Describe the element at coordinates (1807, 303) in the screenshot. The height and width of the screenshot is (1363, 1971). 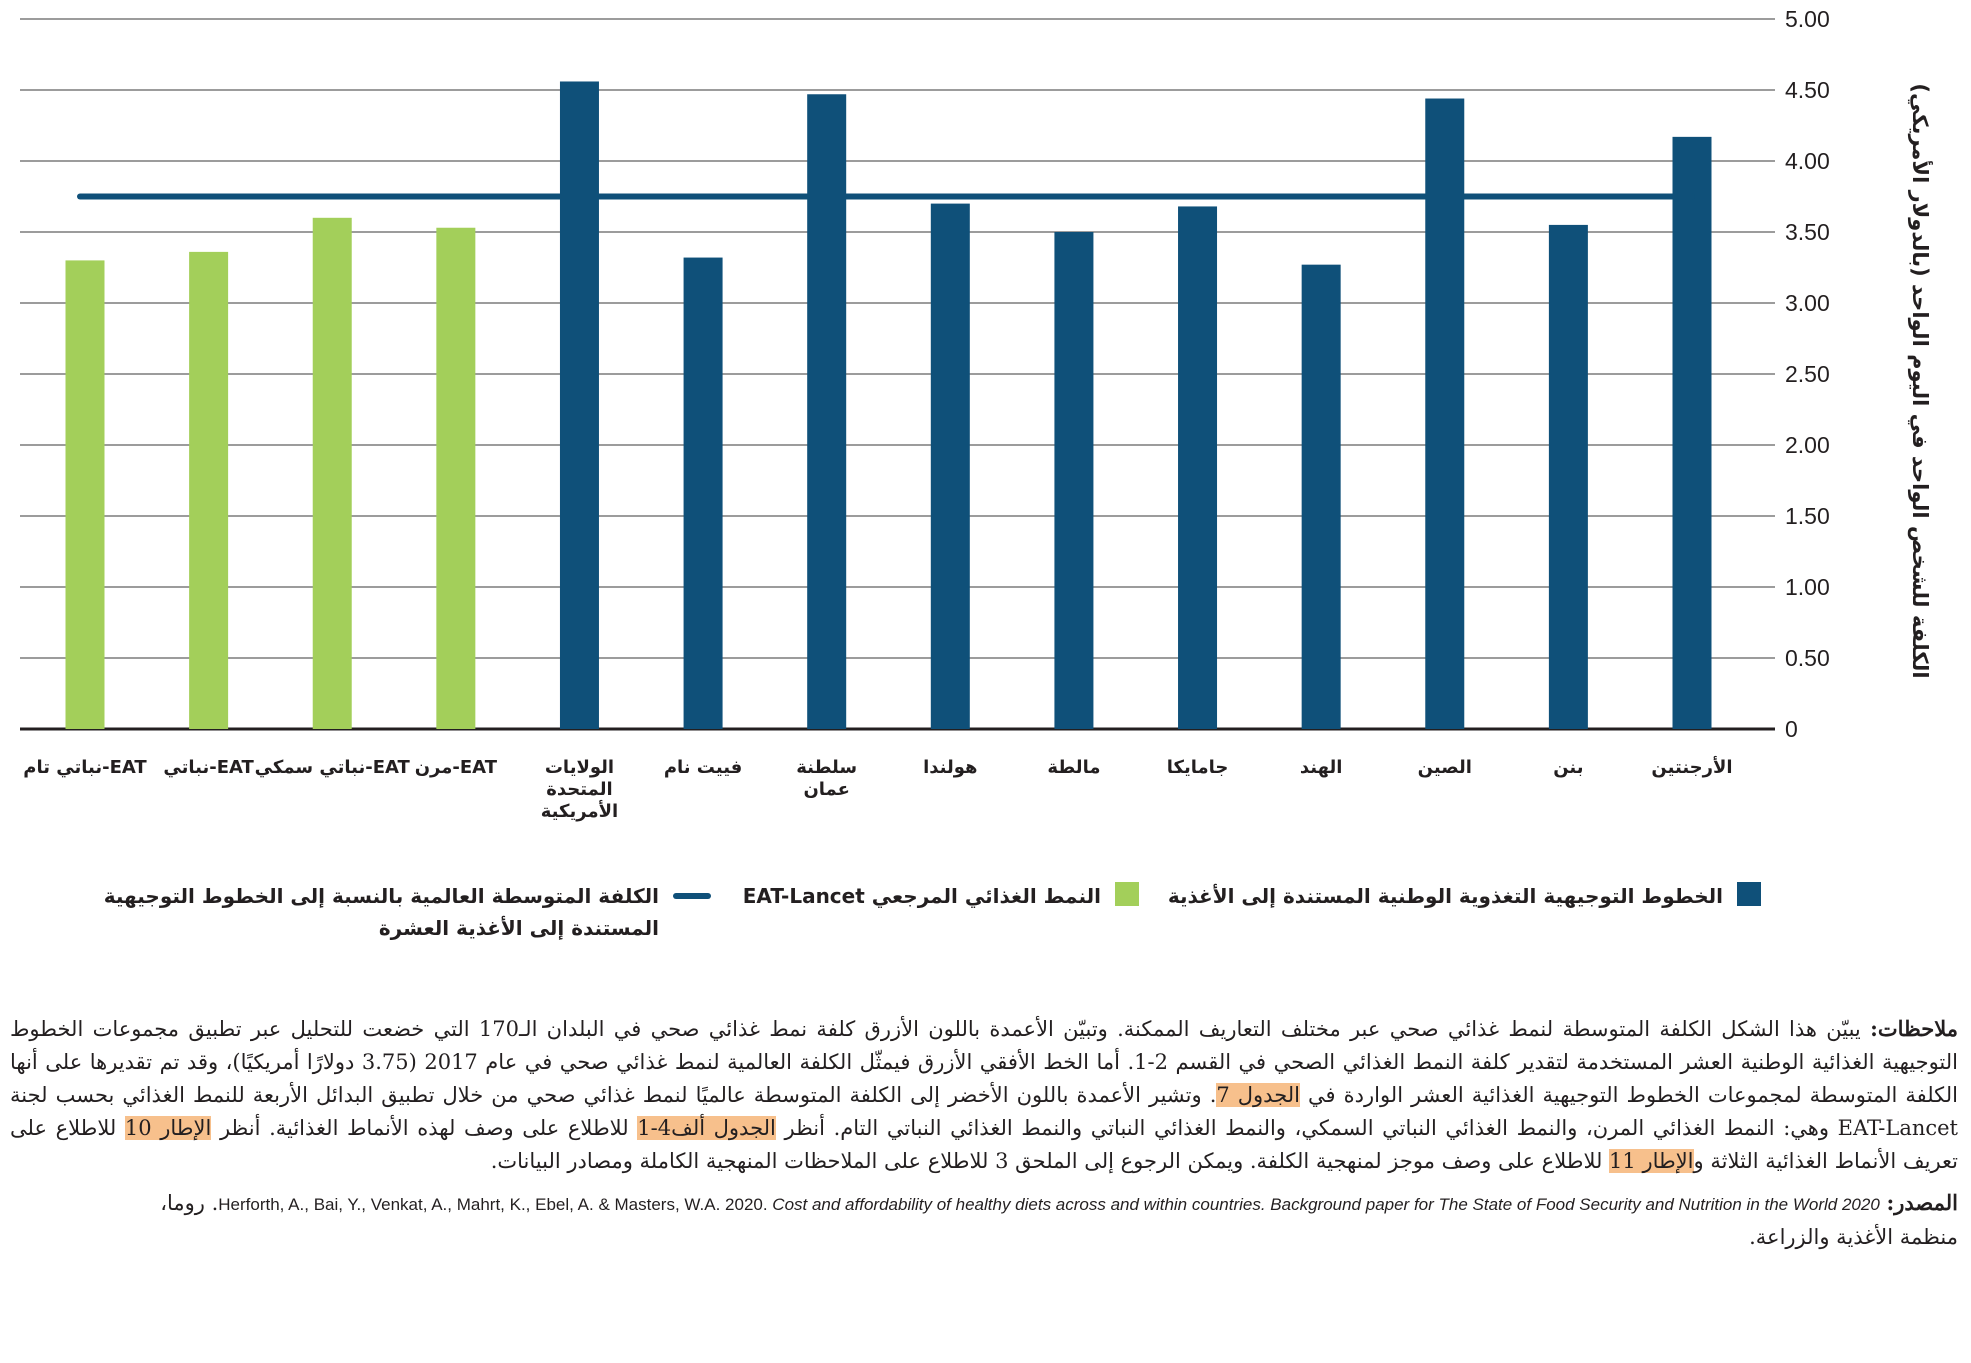
I see `y-tick-label: 3.00` at that location.